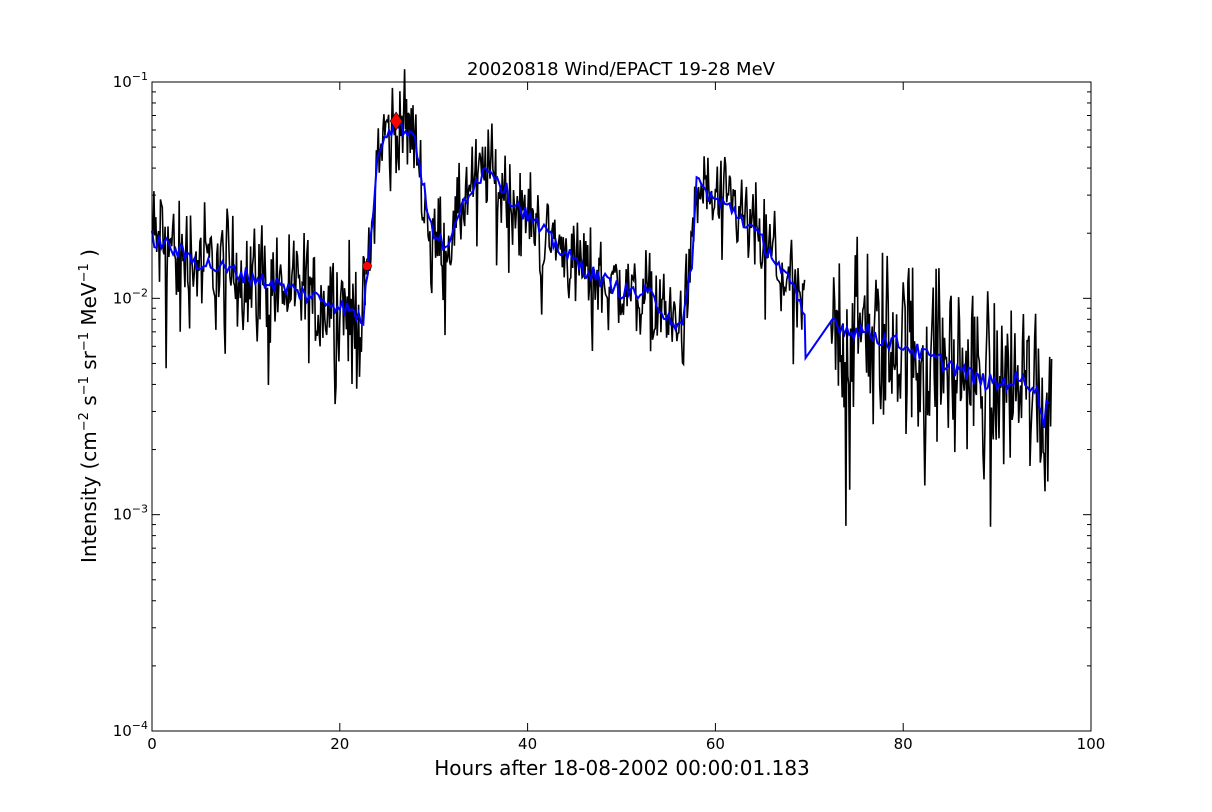 This screenshot has width=1212, height=812. What do you see at coordinates (367, 266) in the screenshot?
I see `onset-marker` at bounding box center [367, 266].